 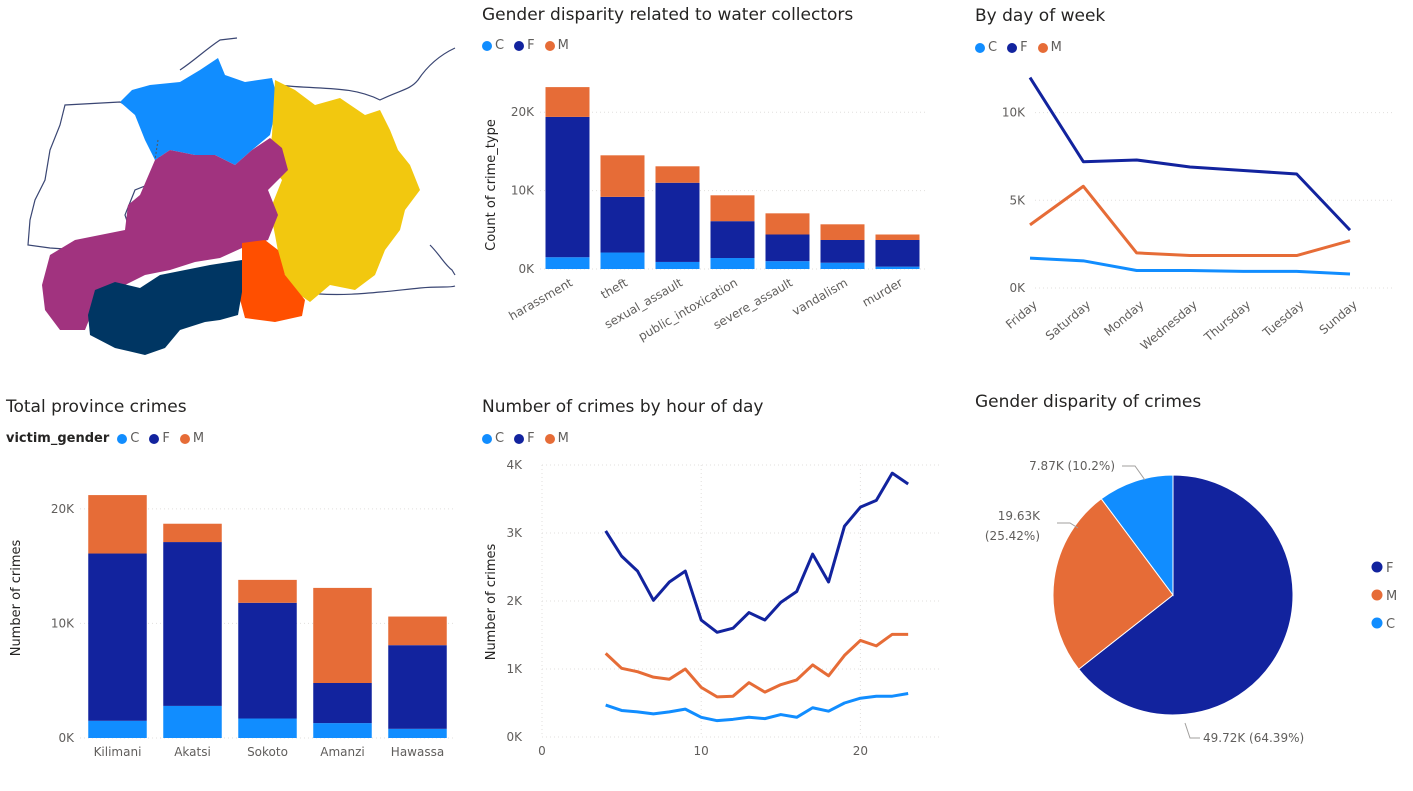 I want to click on dow-chart-title: By day of week, so click(x=1040, y=16).